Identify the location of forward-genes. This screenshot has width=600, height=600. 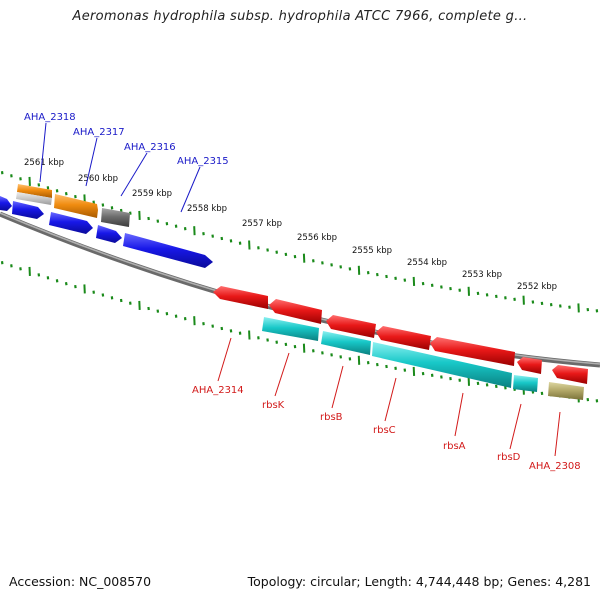
(106, 226).